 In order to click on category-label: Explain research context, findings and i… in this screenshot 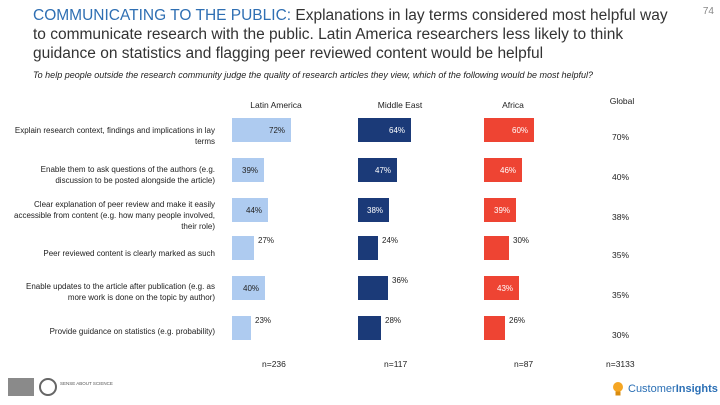, I will do `click(114, 136)`.